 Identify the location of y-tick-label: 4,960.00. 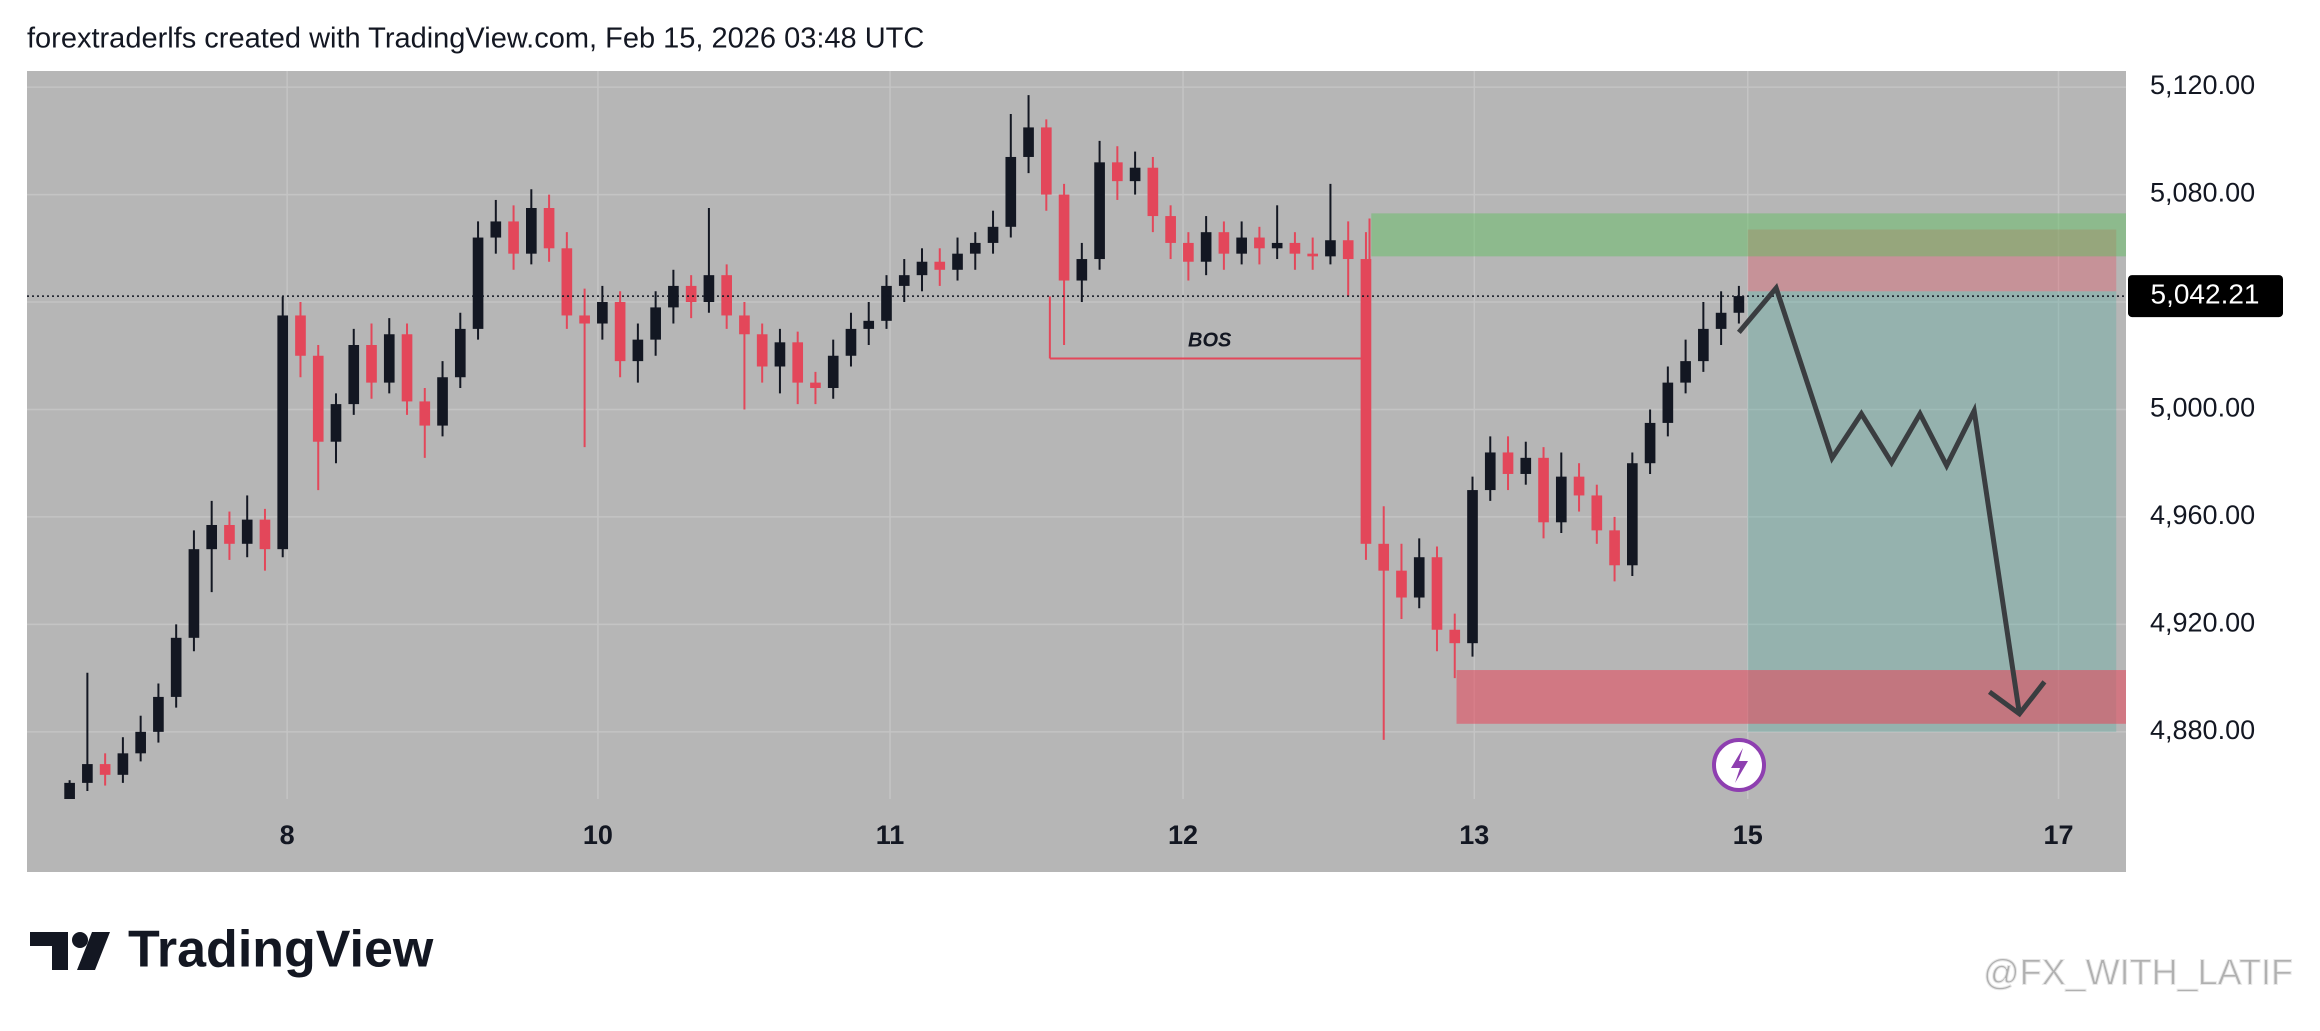
(2202, 515).